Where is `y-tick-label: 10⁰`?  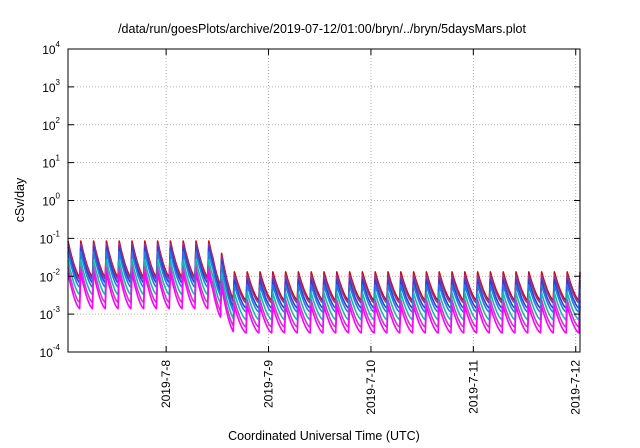
y-tick-label: 10⁰ is located at coordinates (51, 200).